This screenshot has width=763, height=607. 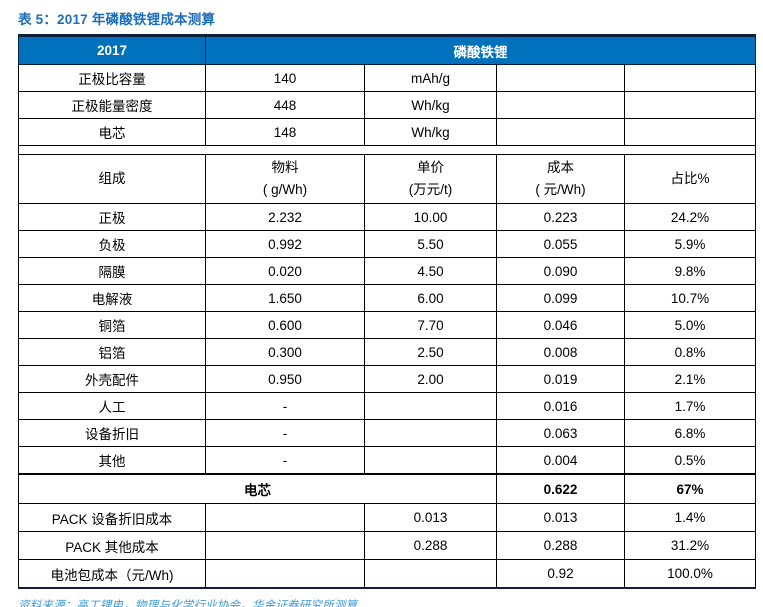 I want to click on component-material: 1.650, so click(x=285, y=298).